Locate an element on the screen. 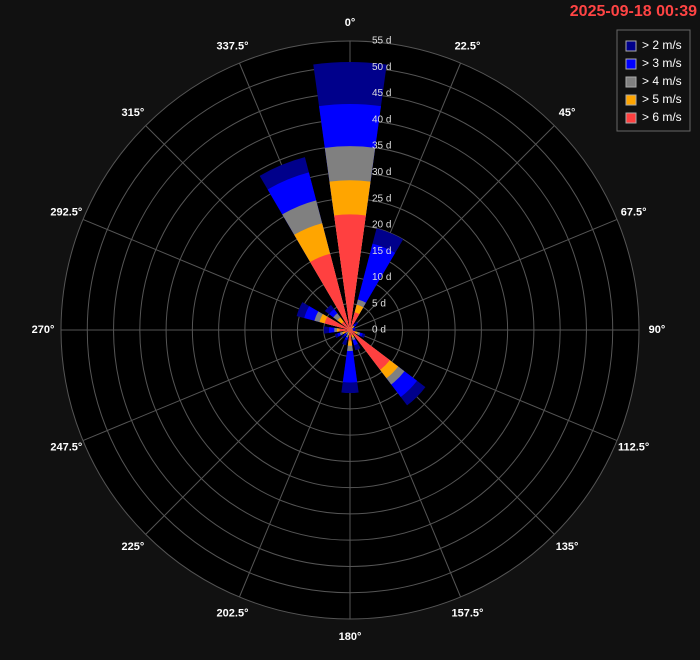  chart-title: 2025-09-18 00:39 is located at coordinates (633, 11).